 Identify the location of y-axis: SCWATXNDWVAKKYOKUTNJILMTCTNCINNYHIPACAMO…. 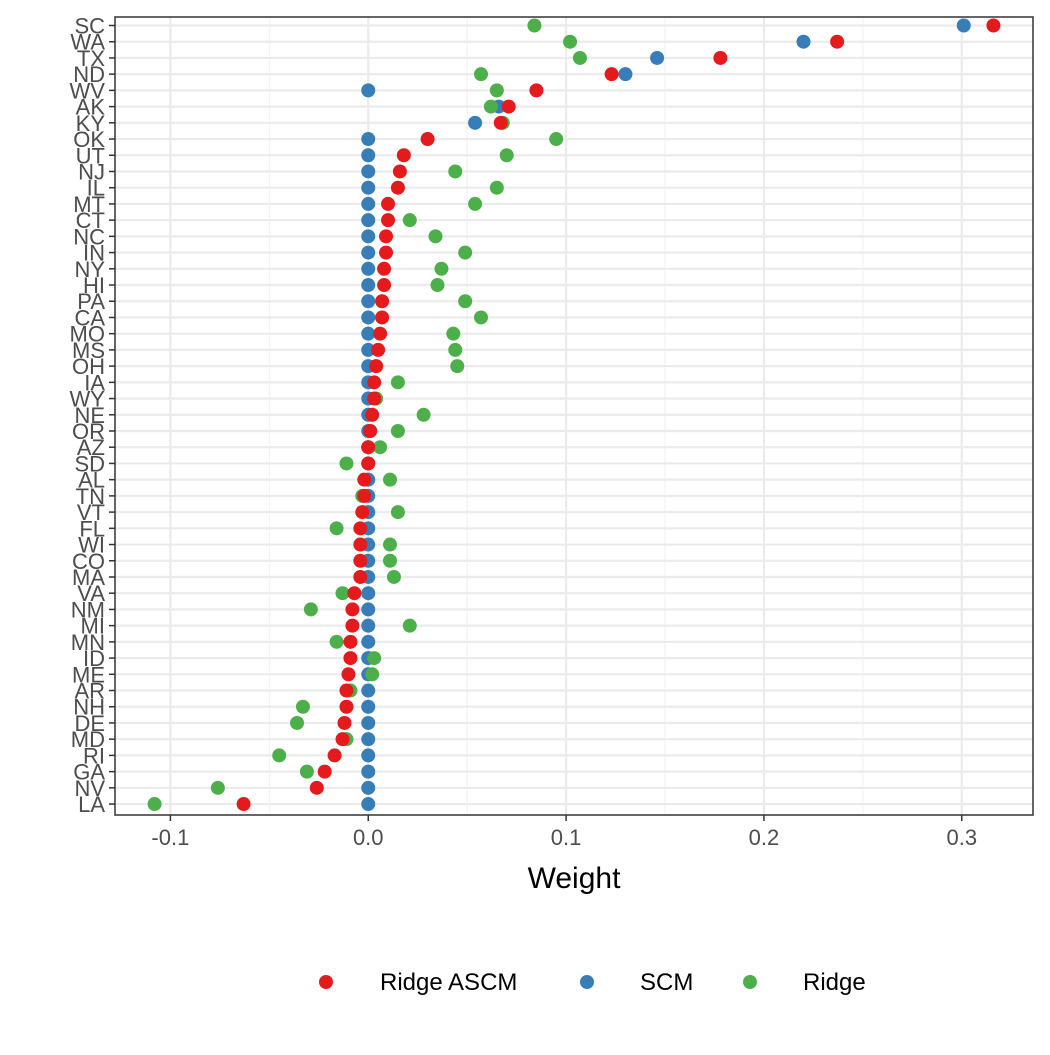
(92, 415).